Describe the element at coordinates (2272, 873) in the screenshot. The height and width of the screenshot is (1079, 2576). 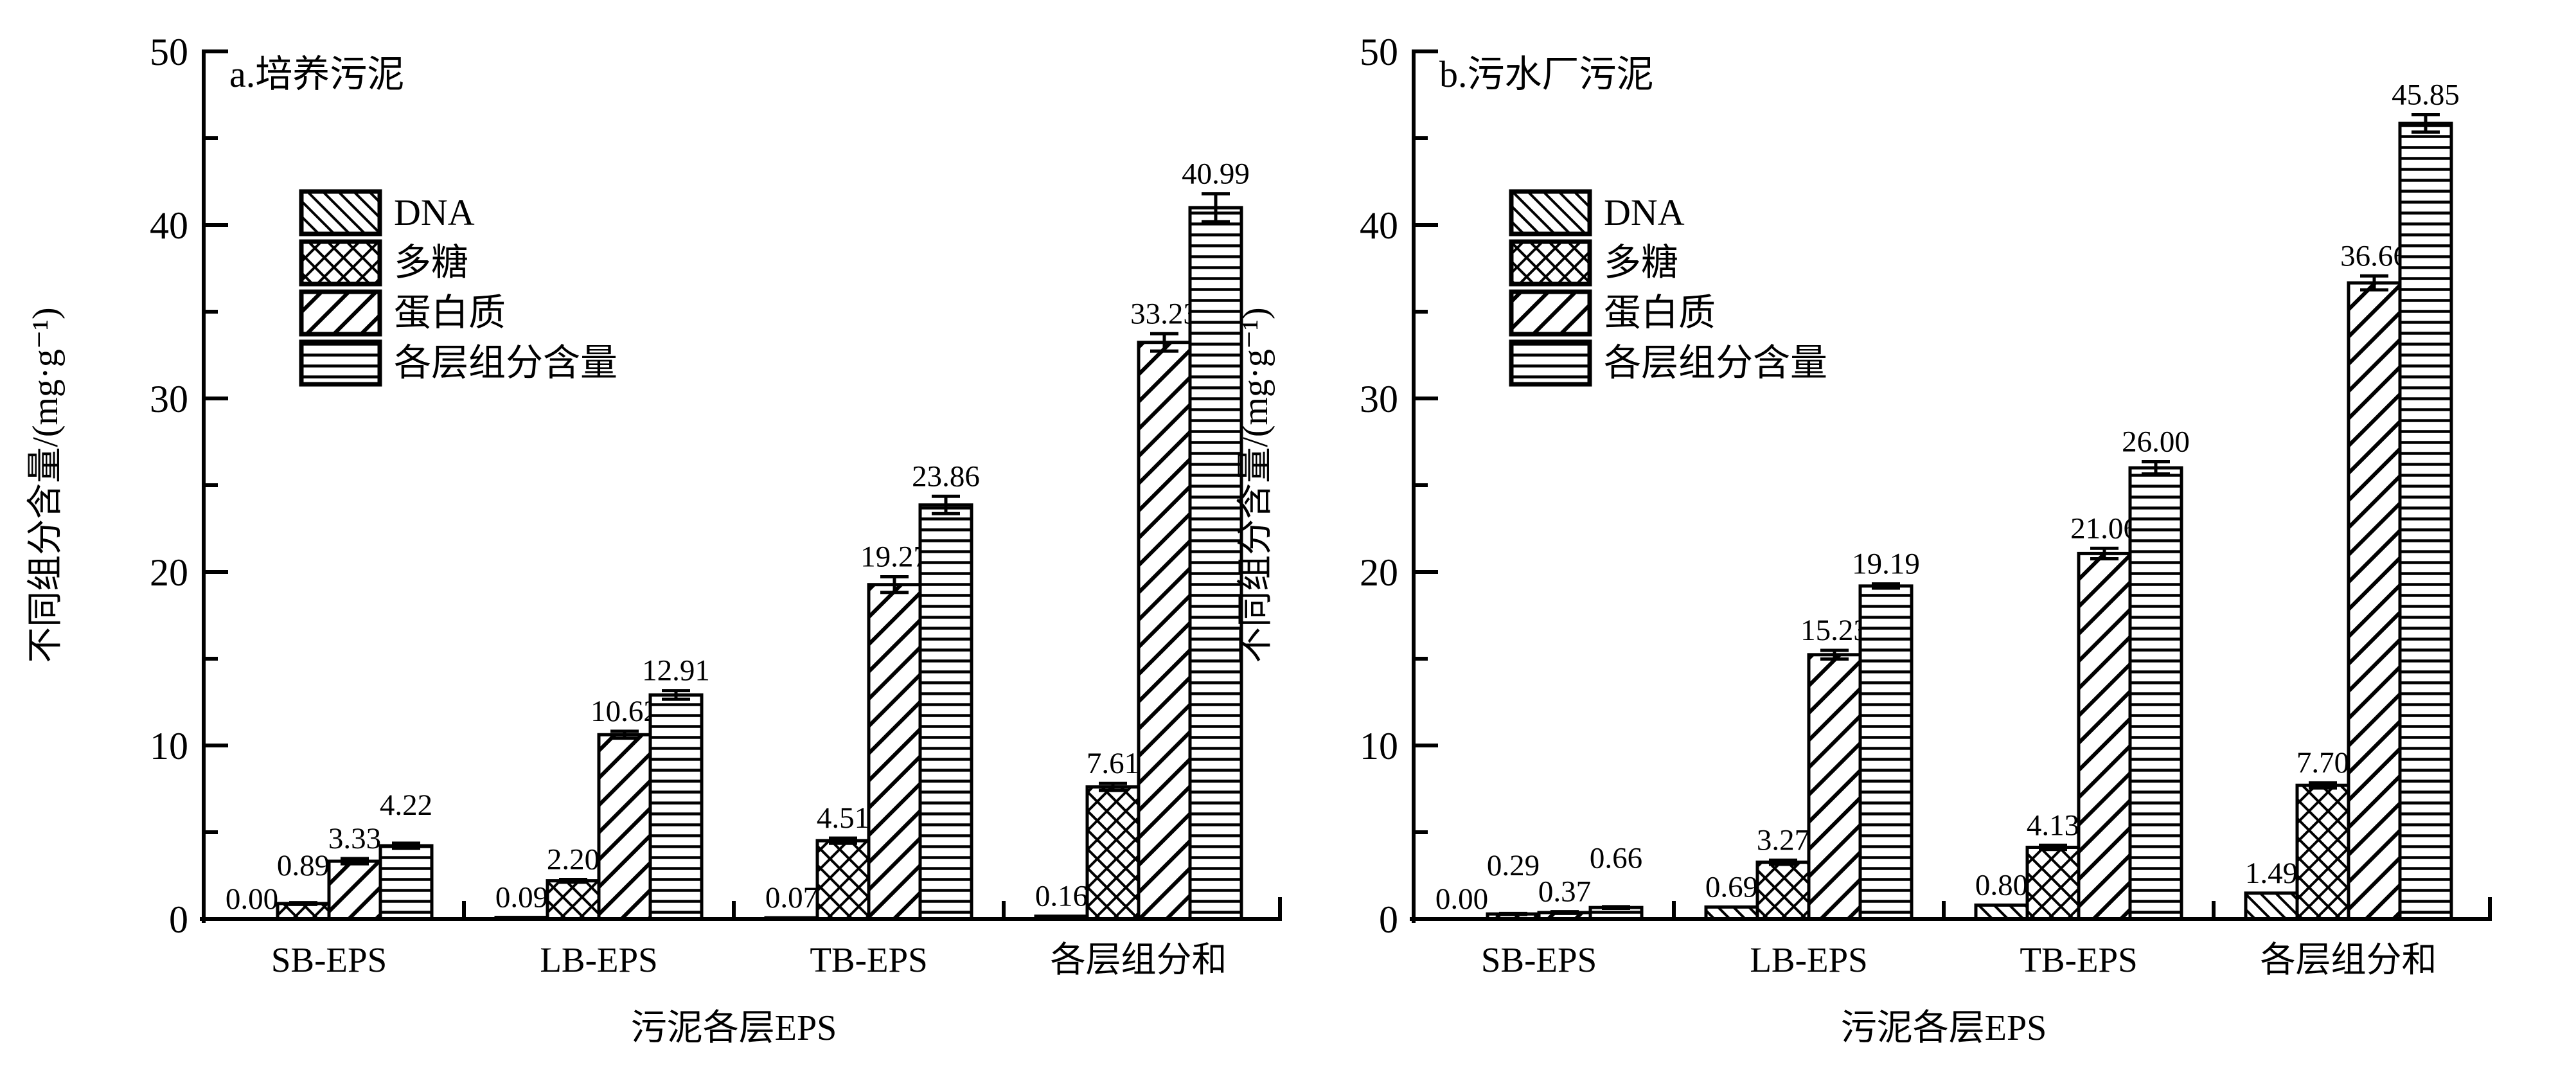
I see `value-label: 1.49` at that location.